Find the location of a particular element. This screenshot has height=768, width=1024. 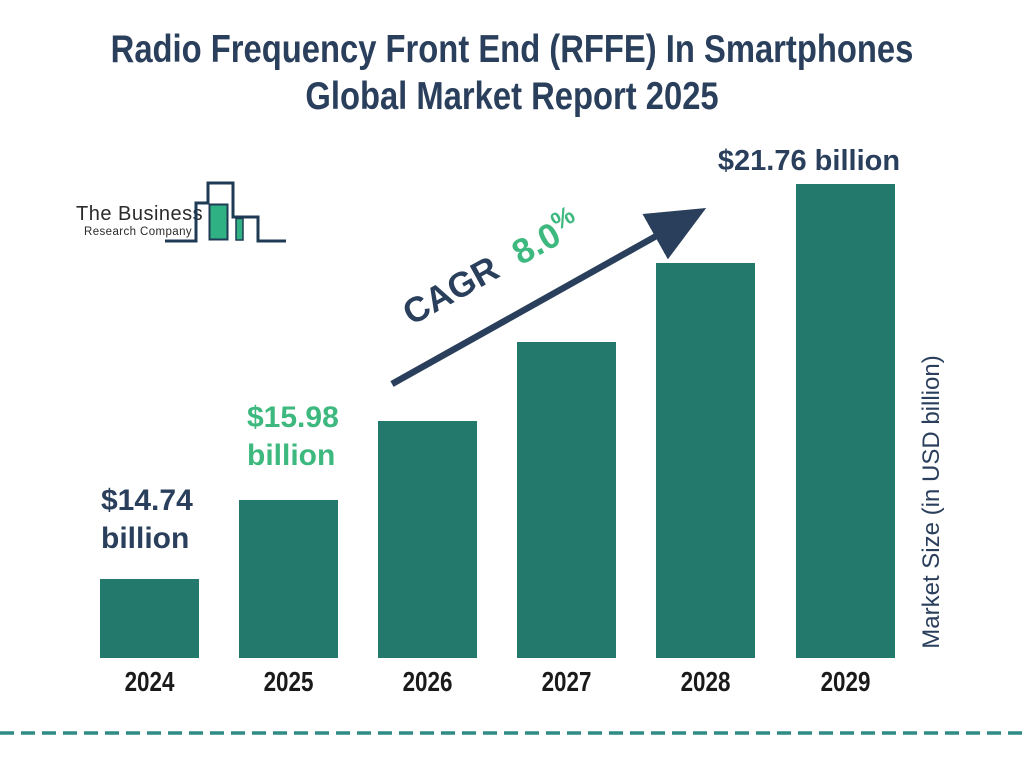

x-tick-2026: 2026 is located at coordinates (427, 681).